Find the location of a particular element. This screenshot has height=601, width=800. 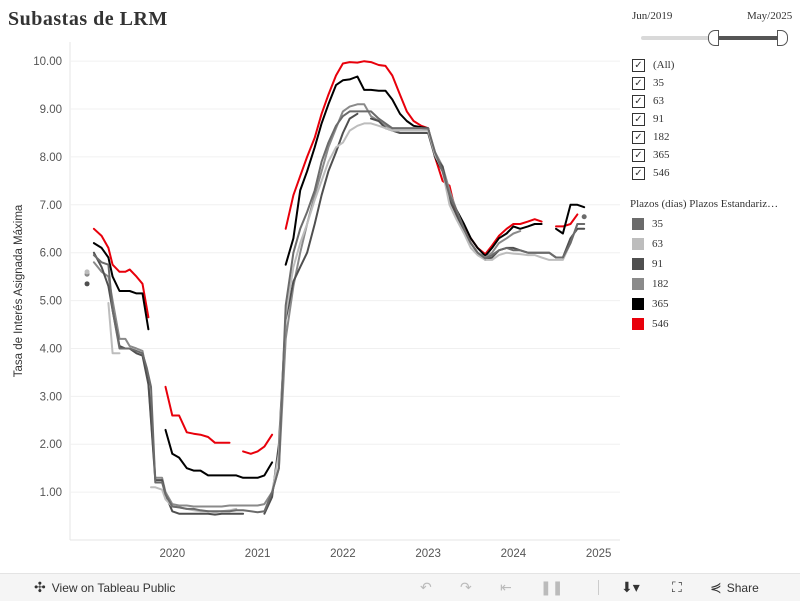

filter-item-label: 91 is located at coordinates (658, 119).